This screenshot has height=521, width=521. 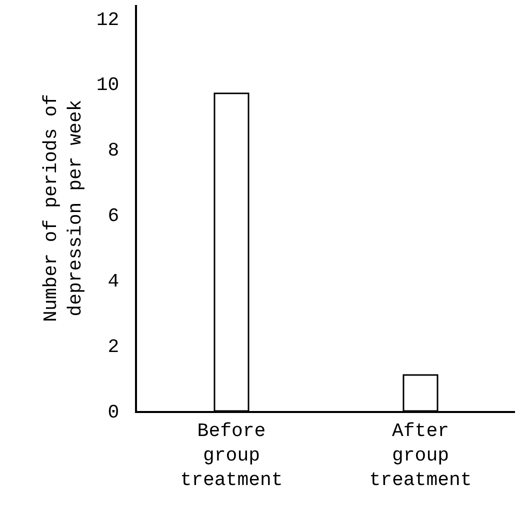 What do you see at coordinates (114, 151) in the screenshot?
I see `y-tick-label: 8` at bounding box center [114, 151].